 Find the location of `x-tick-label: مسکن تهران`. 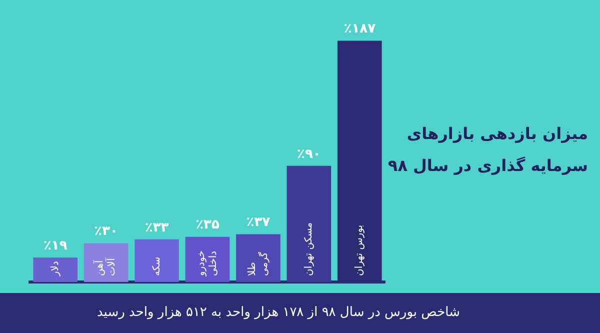

x-tick-label: مسکن تهران is located at coordinates (309, 249).